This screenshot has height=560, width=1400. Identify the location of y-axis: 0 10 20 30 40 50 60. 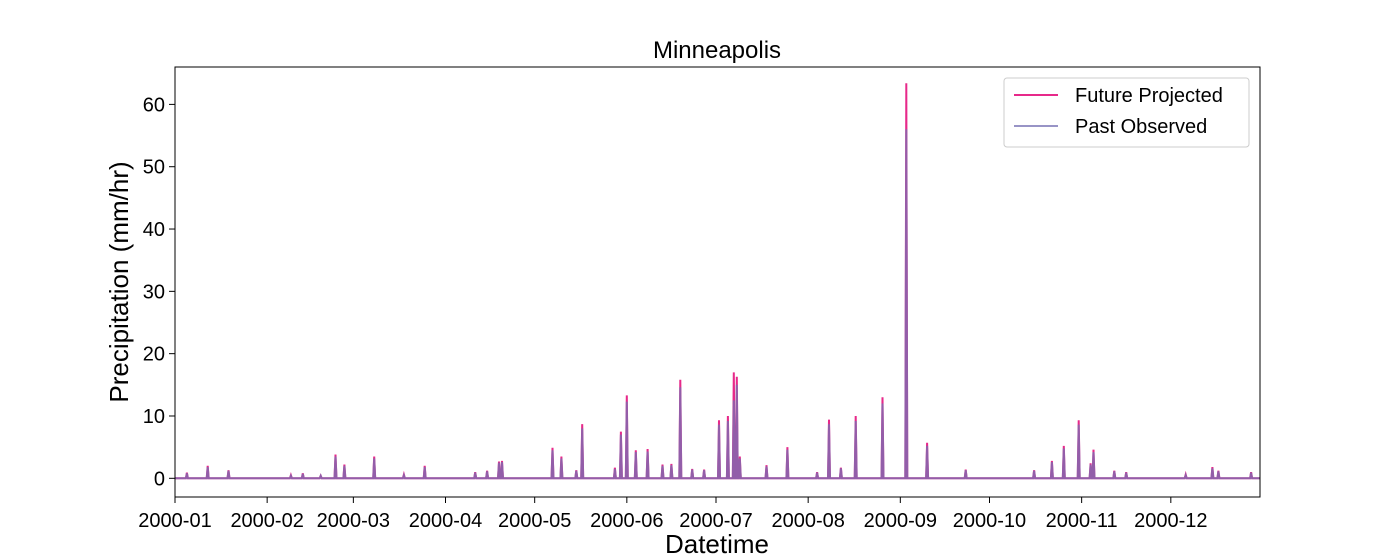
(159, 292).